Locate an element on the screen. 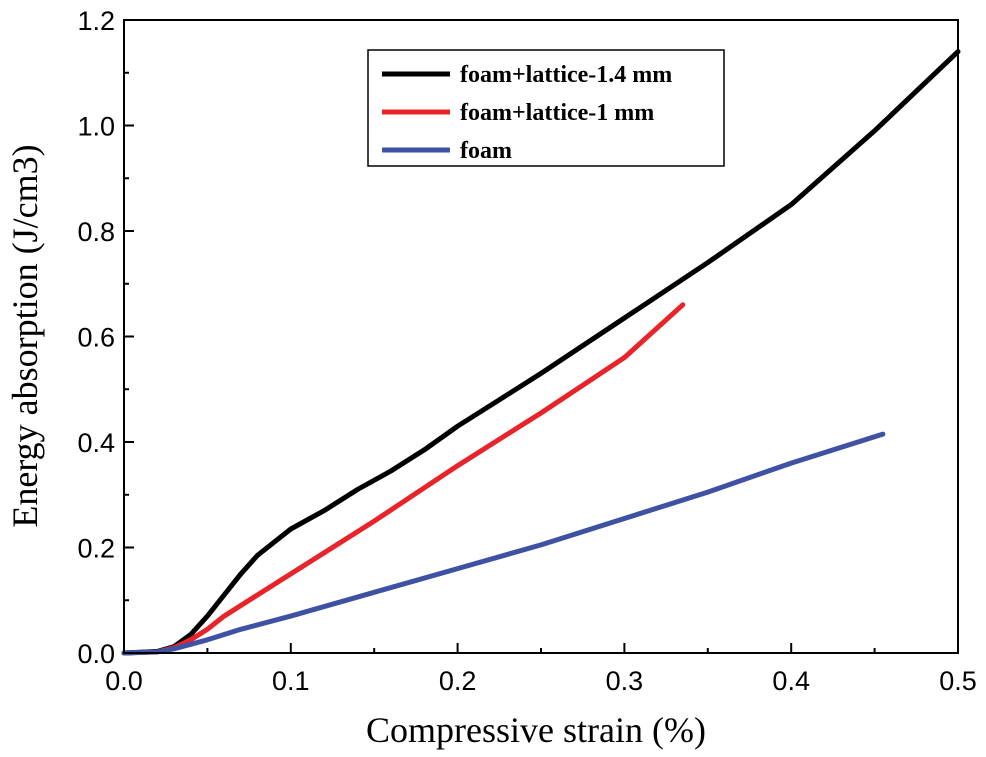 The image size is (986, 757). x-tick-label: 0.1 is located at coordinates (291, 681).